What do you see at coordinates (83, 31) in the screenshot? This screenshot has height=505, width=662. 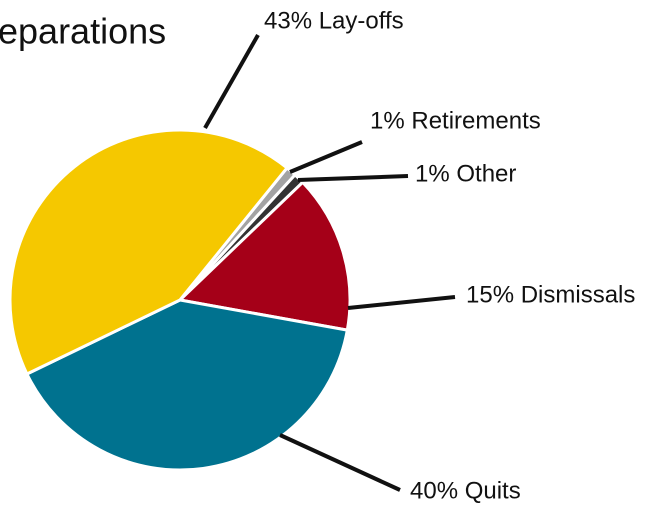 I see `chart-title: eparations` at bounding box center [83, 31].